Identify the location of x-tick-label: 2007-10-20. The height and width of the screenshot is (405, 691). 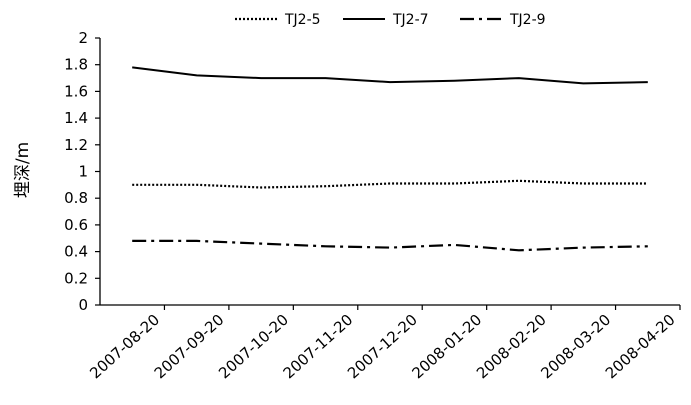
(253, 347).